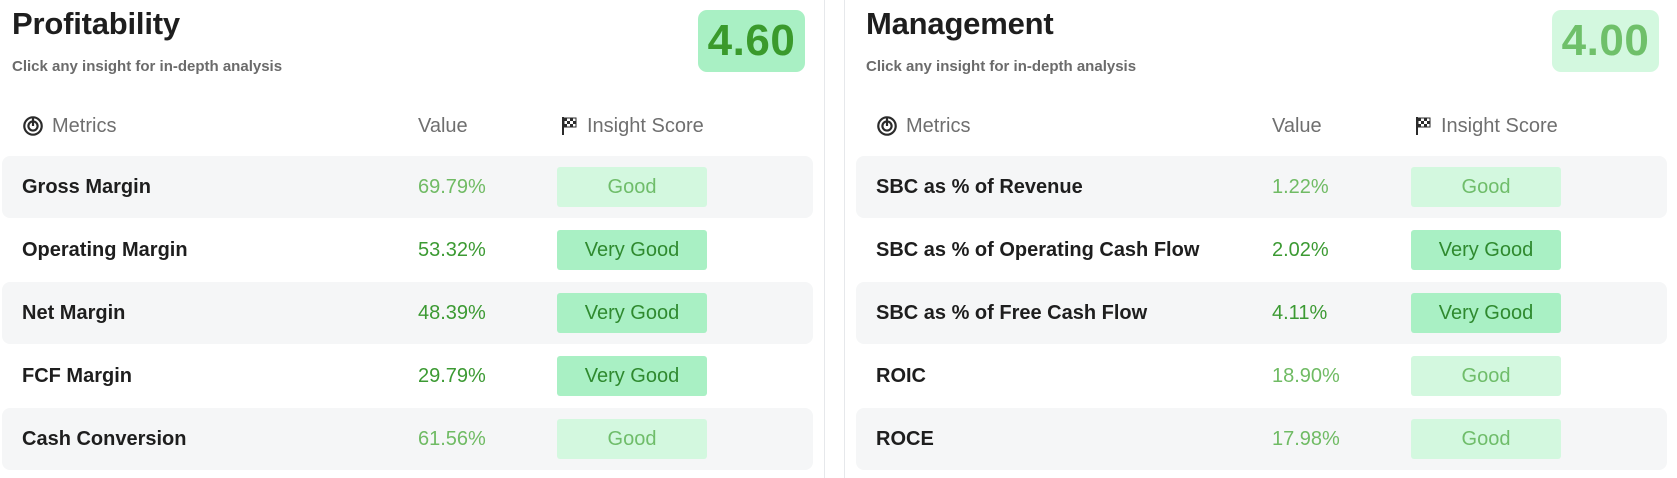 This screenshot has width=1677, height=478. What do you see at coordinates (96, 23) in the screenshot?
I see `panel-title: Profitability` at bounding box center [96, 23].